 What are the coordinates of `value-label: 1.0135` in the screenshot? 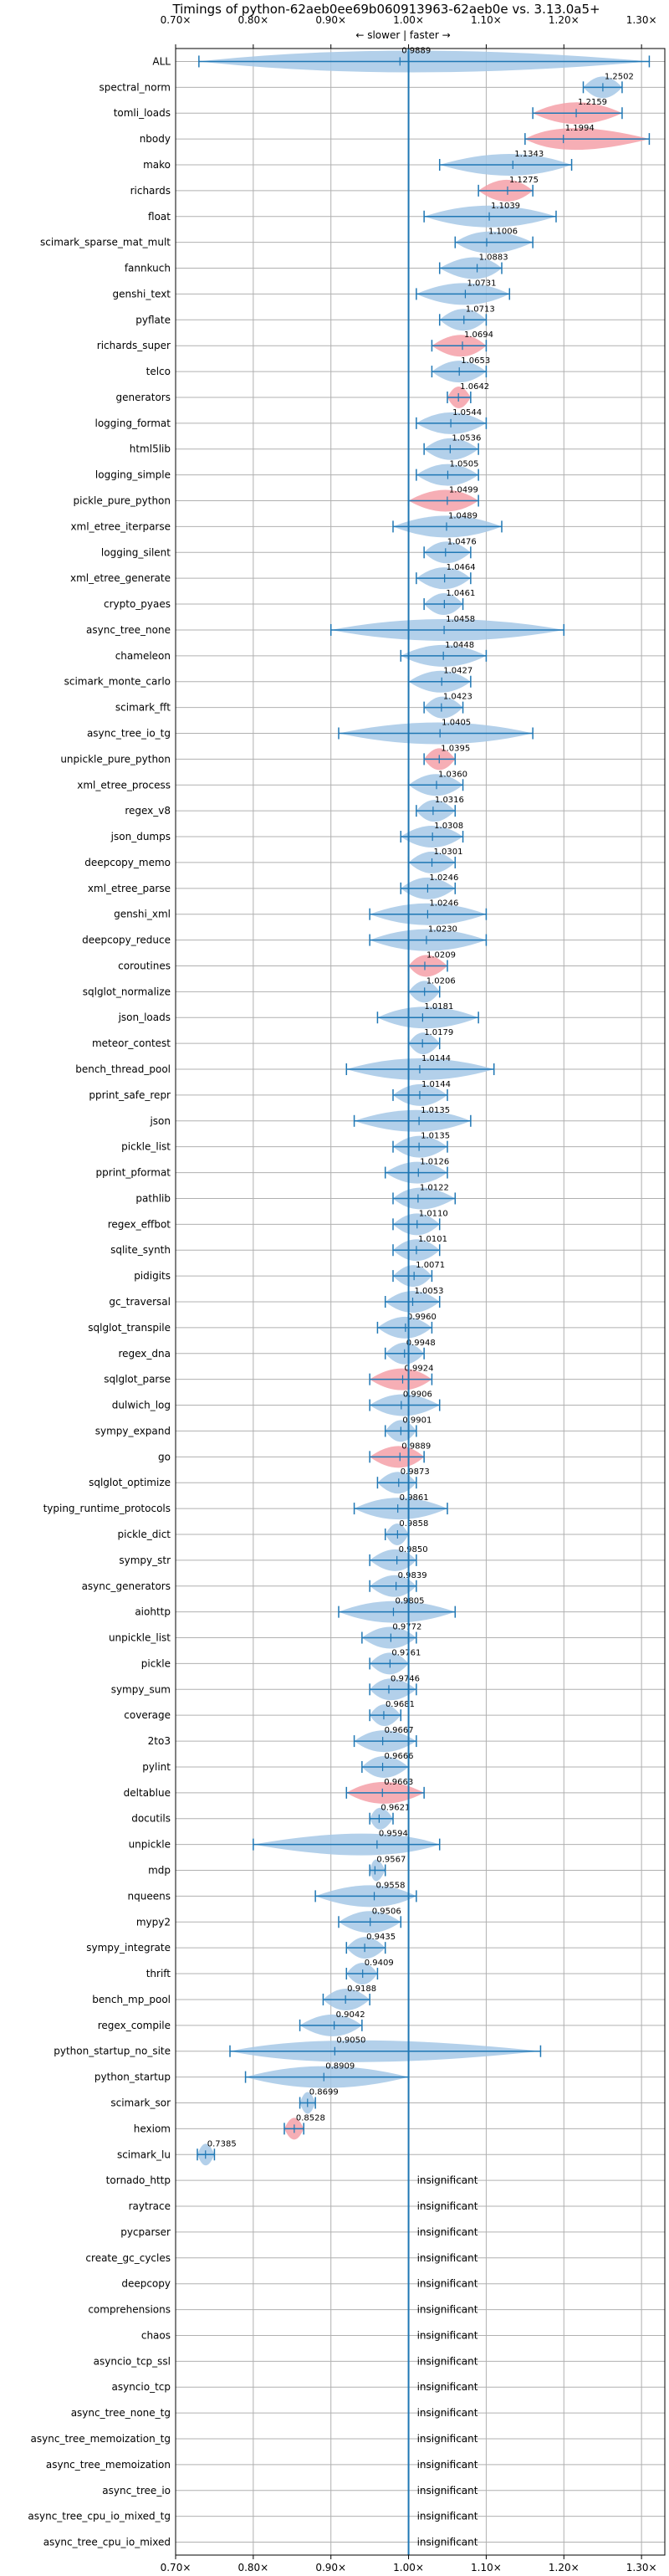 It's located at (435, 1111).